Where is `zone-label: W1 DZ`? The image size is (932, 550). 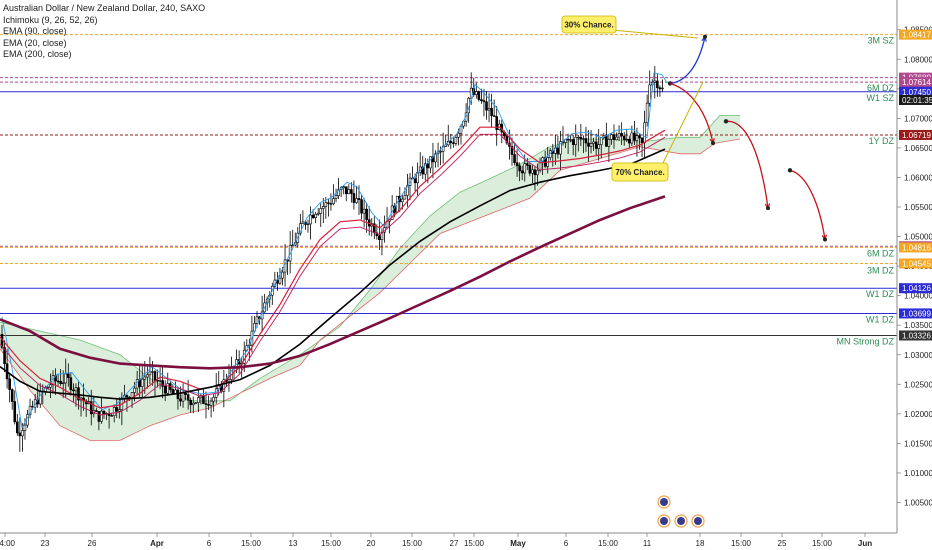
zone-label: W1 DZ is located at coordinates (880, 319).